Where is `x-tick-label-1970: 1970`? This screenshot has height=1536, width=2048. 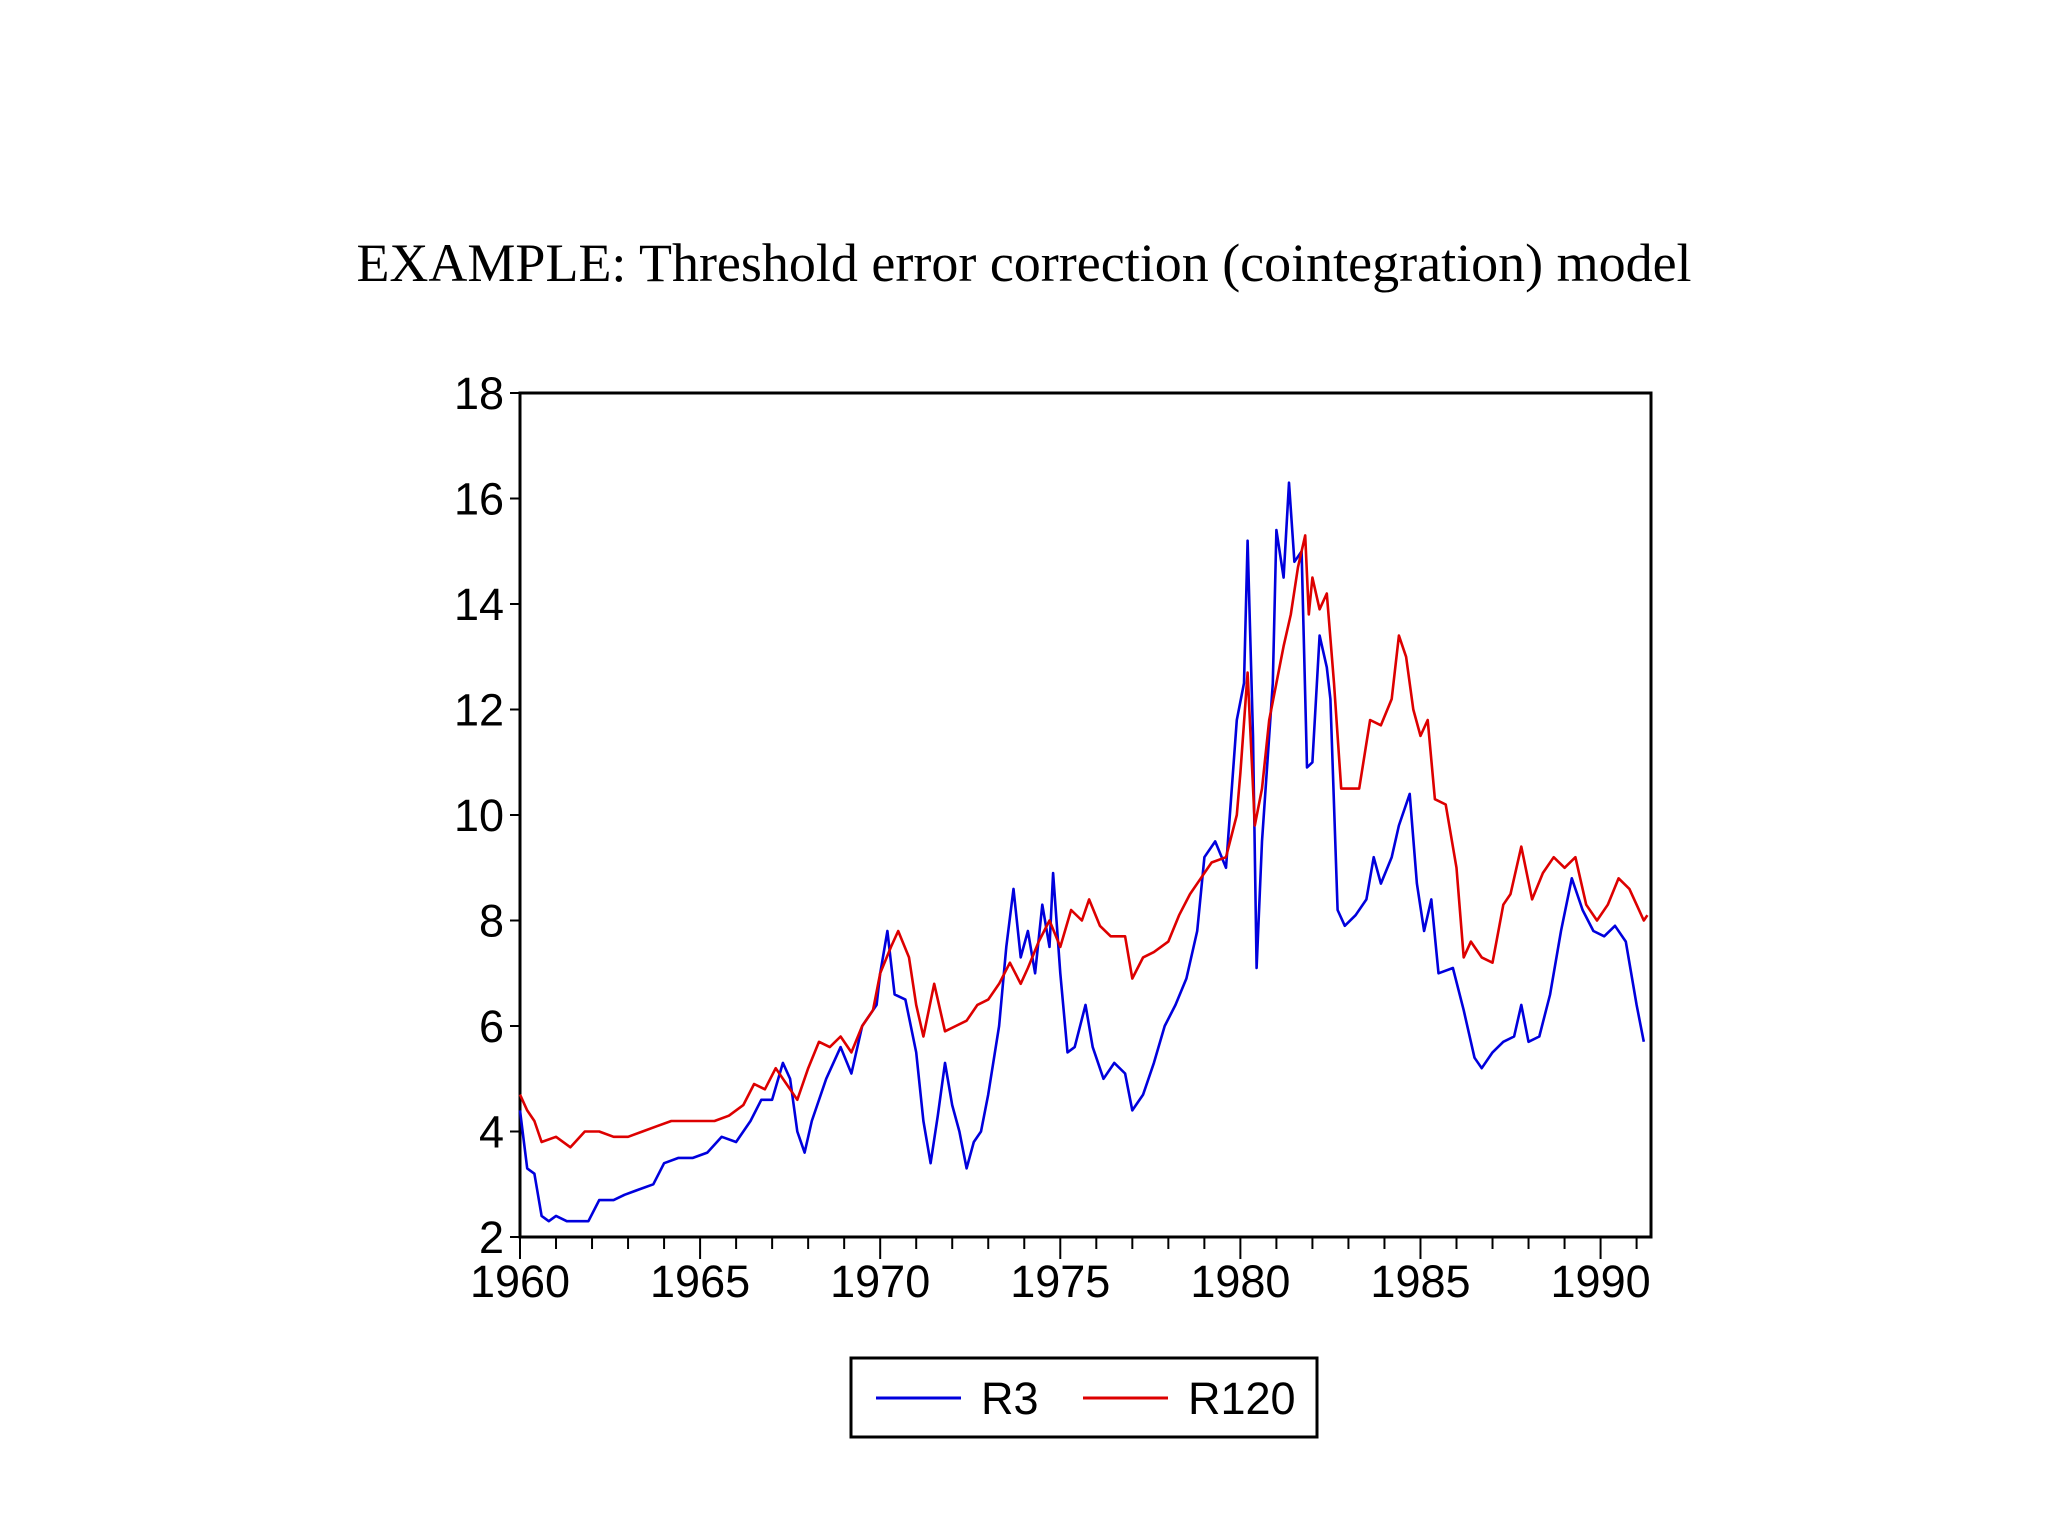
x-tick-label-1970: 1970 is located at coordinates (880, 1281).